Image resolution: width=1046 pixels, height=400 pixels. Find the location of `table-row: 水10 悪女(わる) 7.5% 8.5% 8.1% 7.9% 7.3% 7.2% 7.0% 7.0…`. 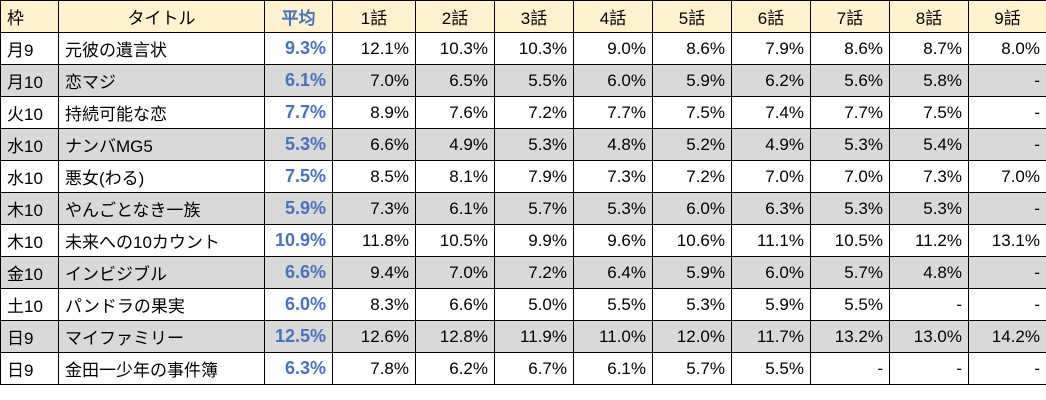

table-row: 水10 悪女(わる) 7.5% 8.5% 8.1% 7.9% 7.3% 7.2% 7.0% 7.0… is located at coordinates (523, 176).